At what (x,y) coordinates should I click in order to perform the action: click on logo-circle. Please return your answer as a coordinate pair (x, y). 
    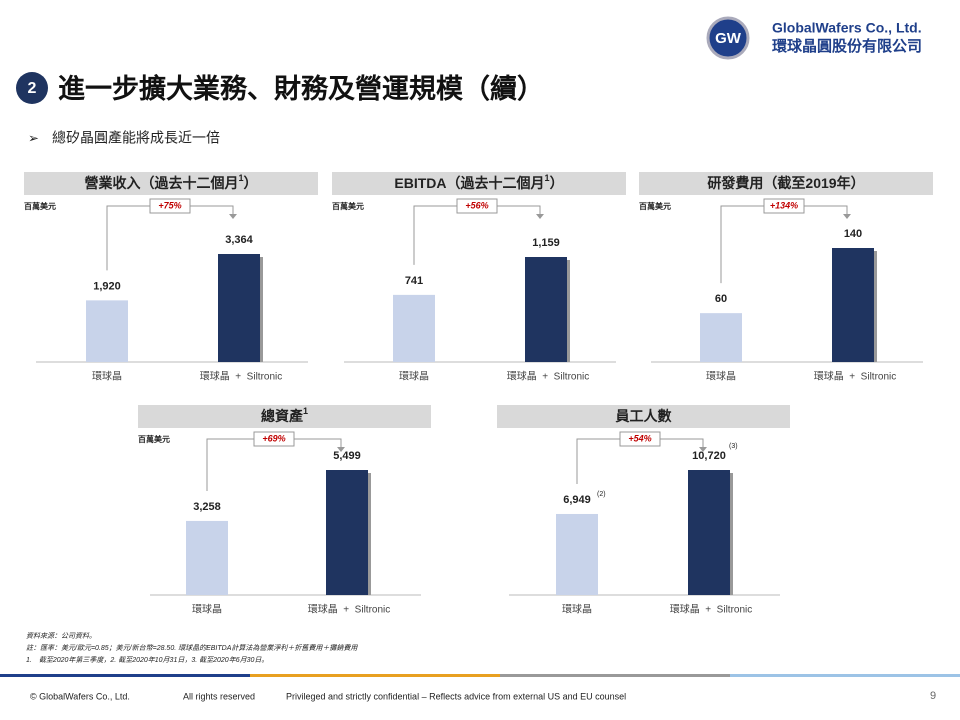
    Looking at the image, I should click on (728, 38).